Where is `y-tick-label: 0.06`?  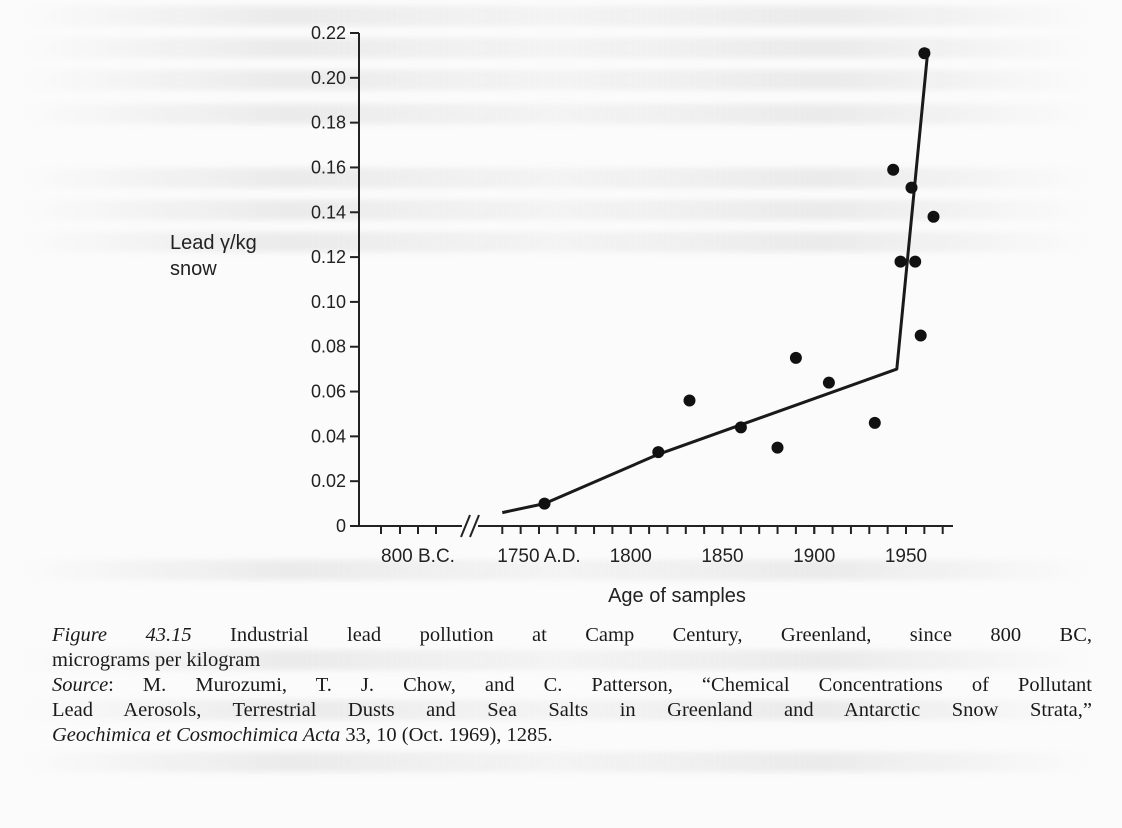
y-tick-label: 0.06 is located at coordinates (328, 392).